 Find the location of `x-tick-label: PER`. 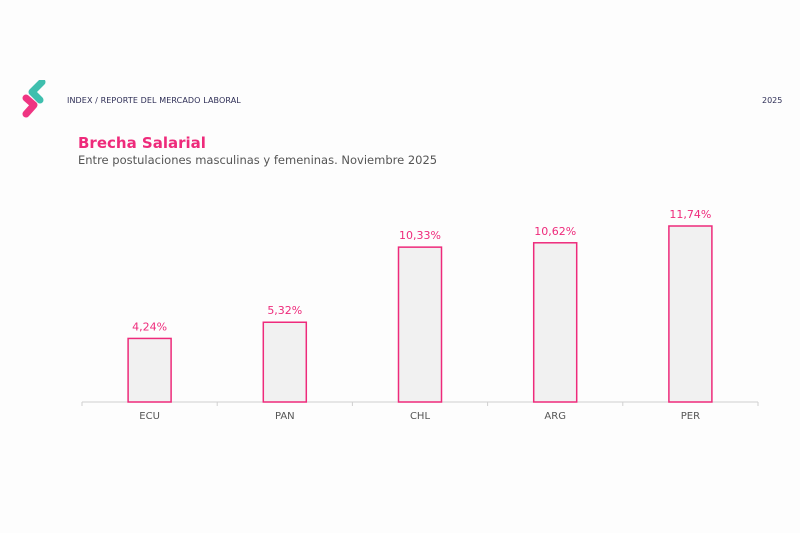

x-tick-label: PER is located at coordinates (690, 416).